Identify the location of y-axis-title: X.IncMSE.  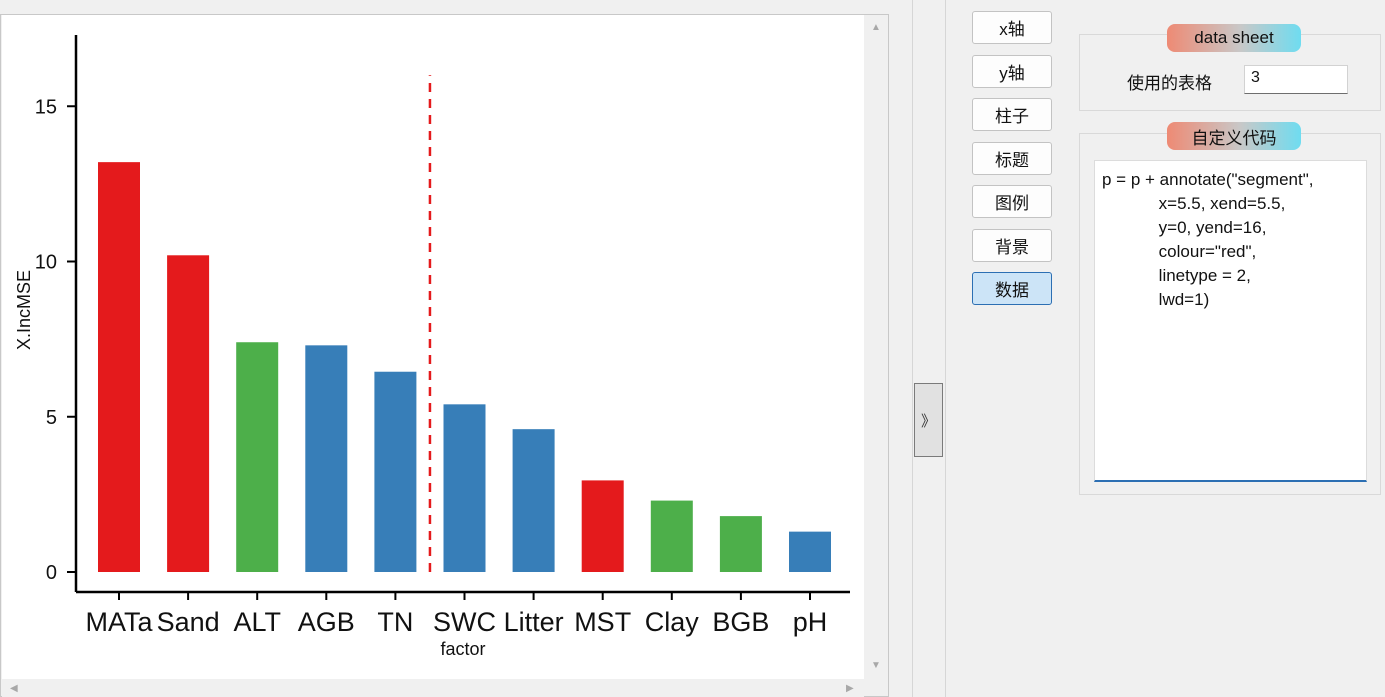
(24, 310).